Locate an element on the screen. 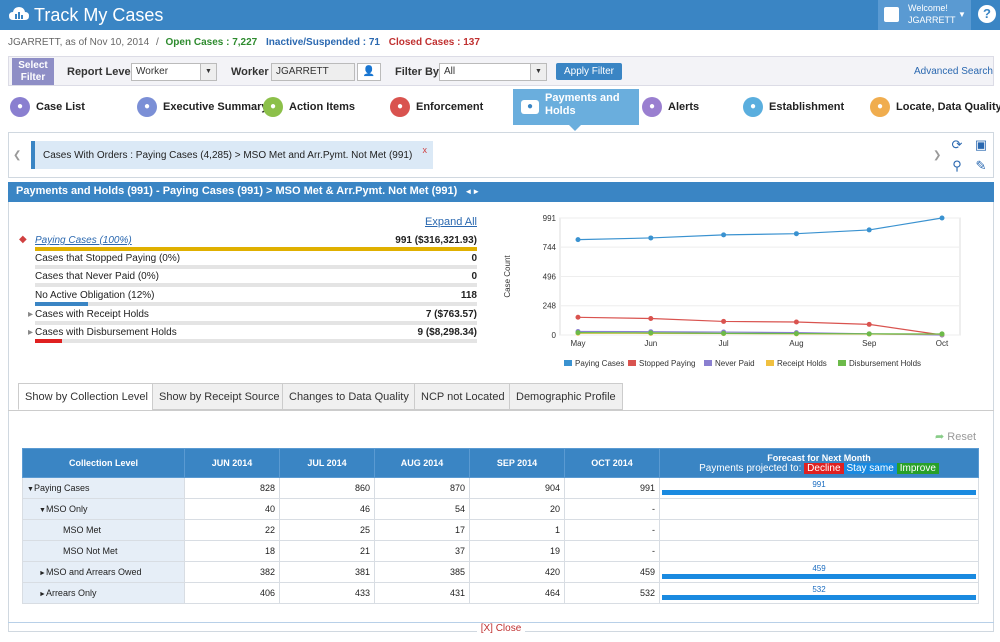 This screenshot has height=642, width=1000. chevron-right-icon: ❯ is located at coordinates (937, 155).